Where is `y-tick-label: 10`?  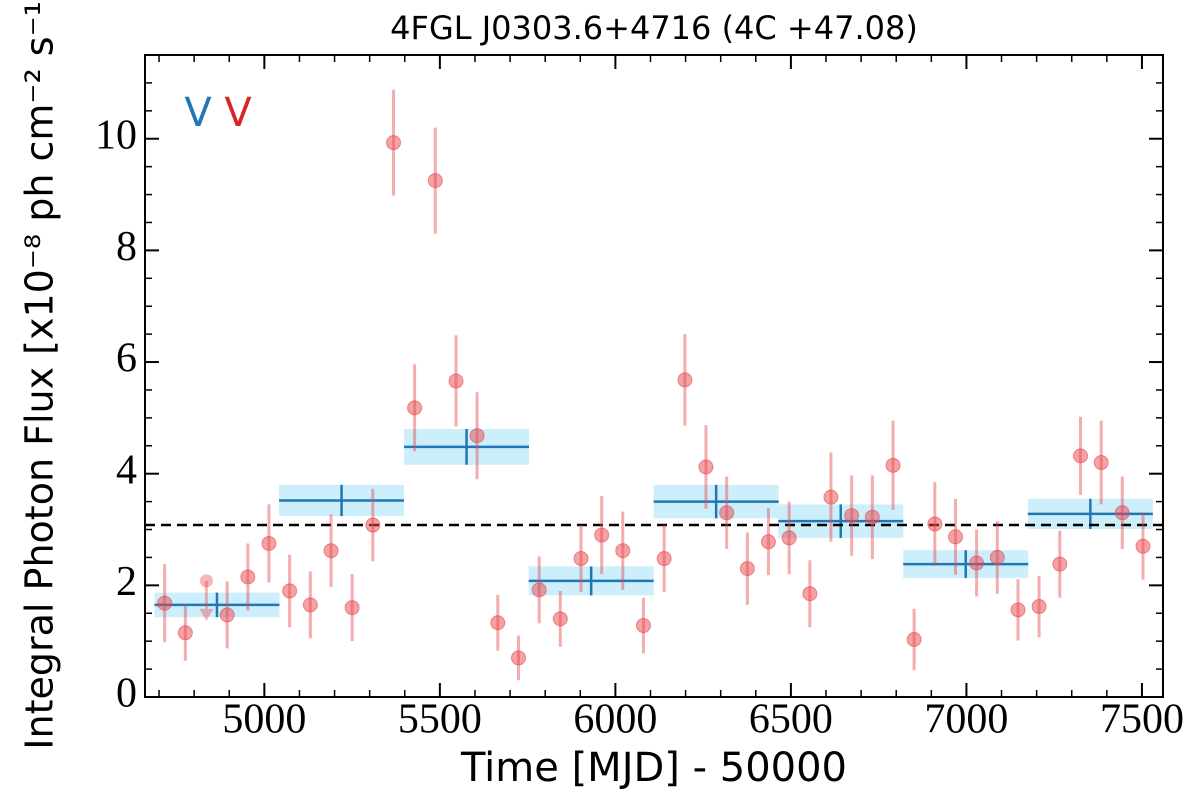 y-tick-label: 10 is located at coordinates (116, 135).